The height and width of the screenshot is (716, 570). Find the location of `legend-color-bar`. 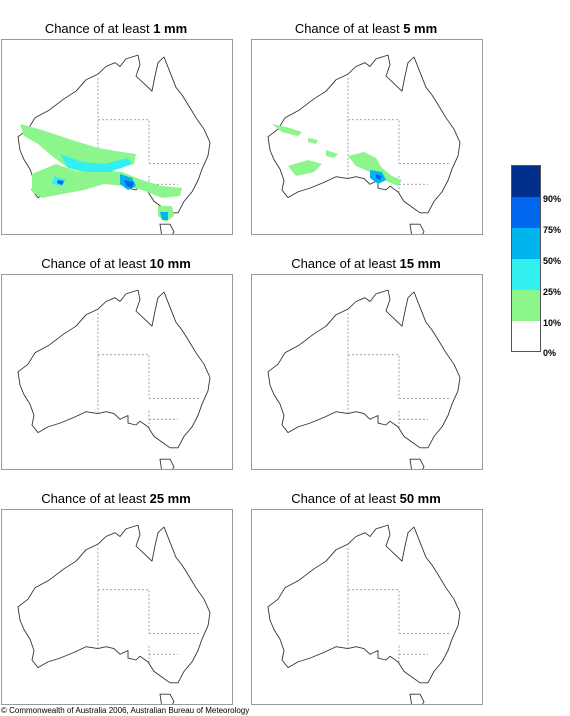

legend-color-bar is located at coordinates (526, 258).